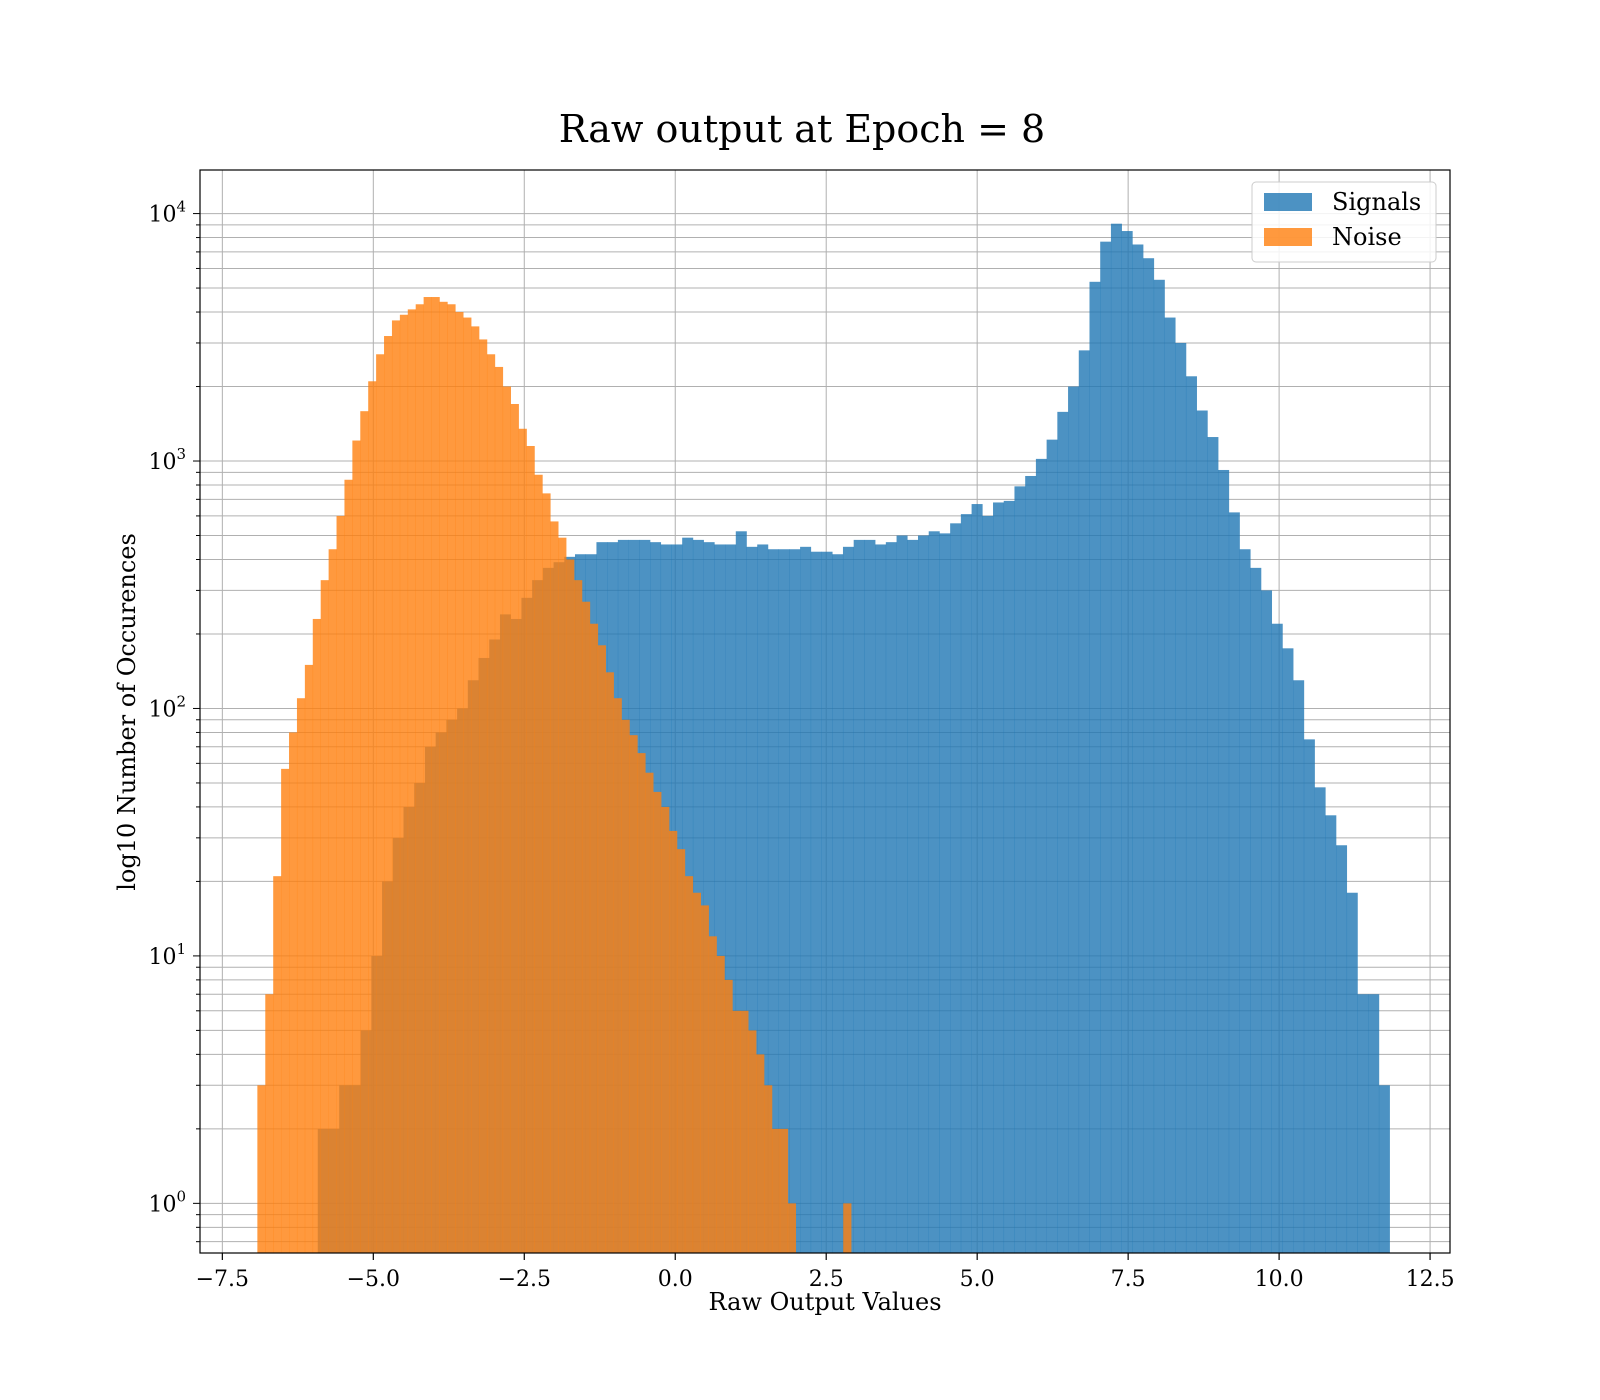  What do you see at coordinates (1128, 1279) in the screenshot?
I see `x-tick-label: 7.5` at bounding box center [1128, 1279].